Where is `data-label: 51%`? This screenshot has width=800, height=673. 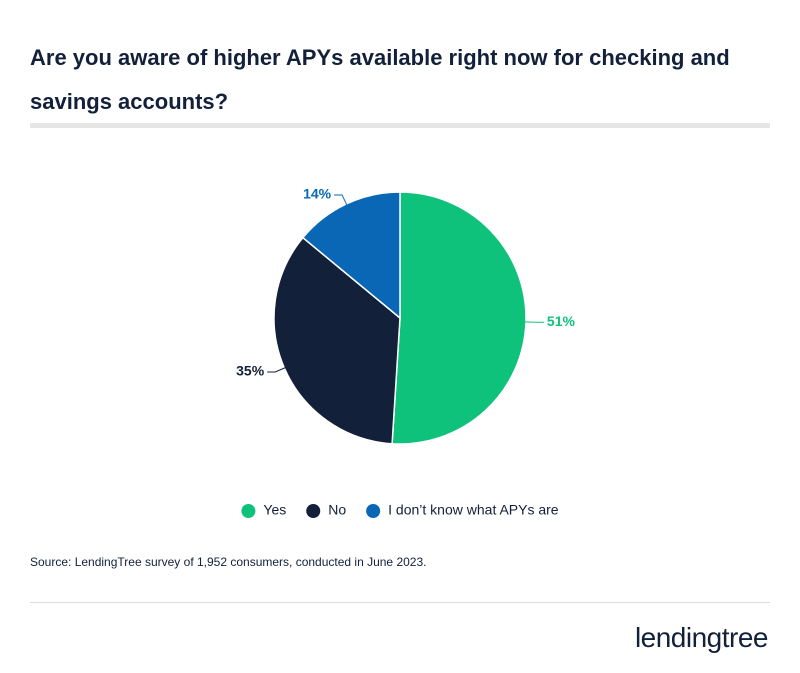 data-label: 51% is located at coordinates (561, 321).